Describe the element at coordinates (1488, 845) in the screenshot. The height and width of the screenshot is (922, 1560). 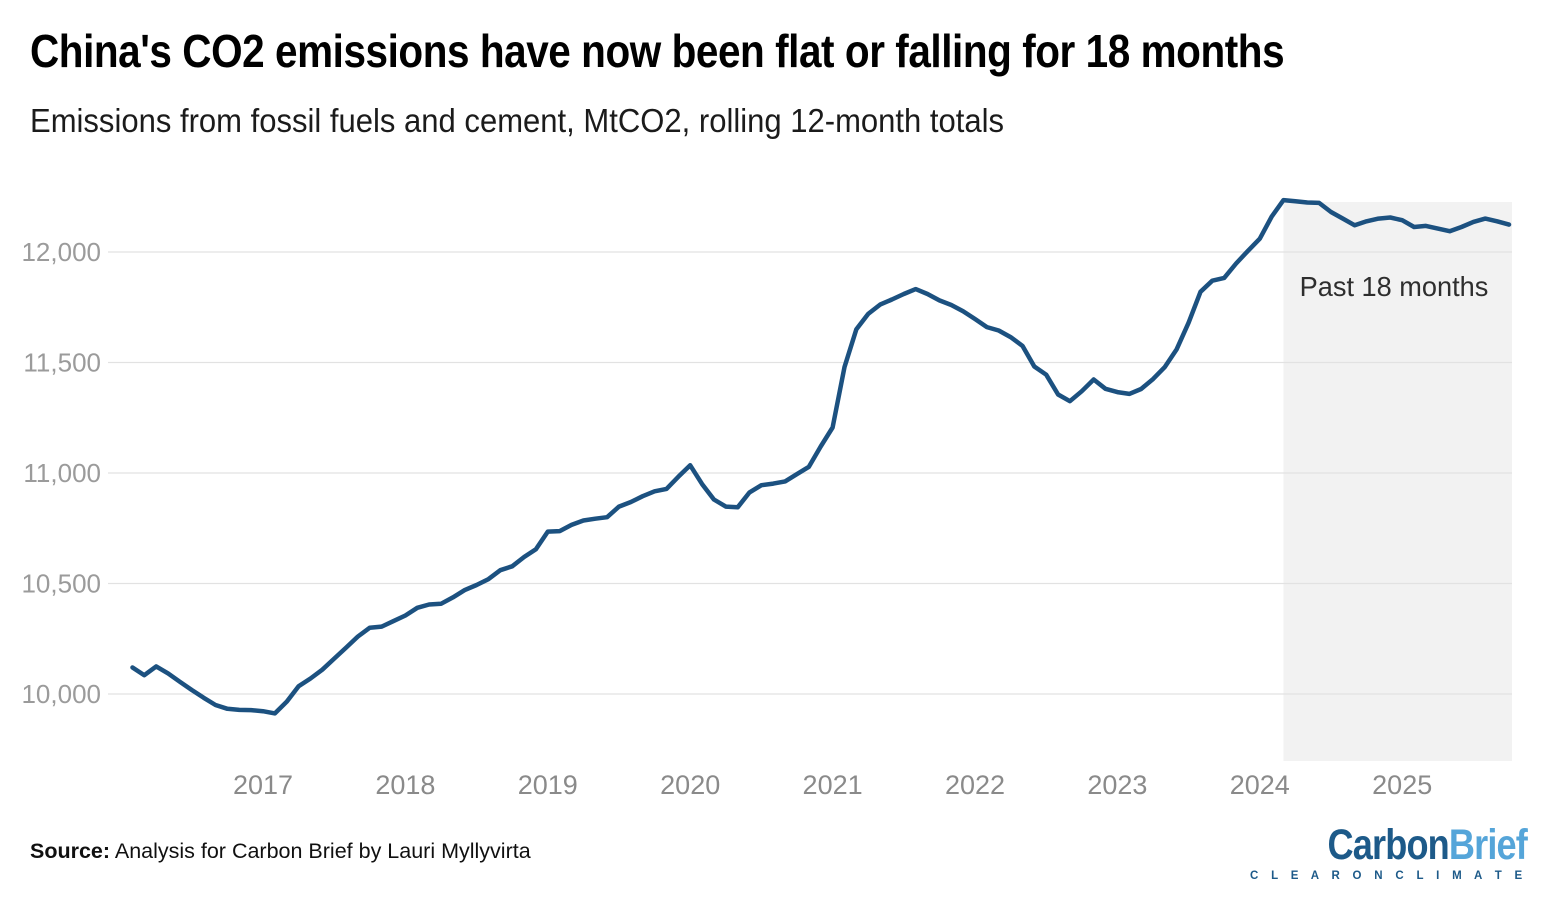
I see `logo-brief-text: Brief` at that location.